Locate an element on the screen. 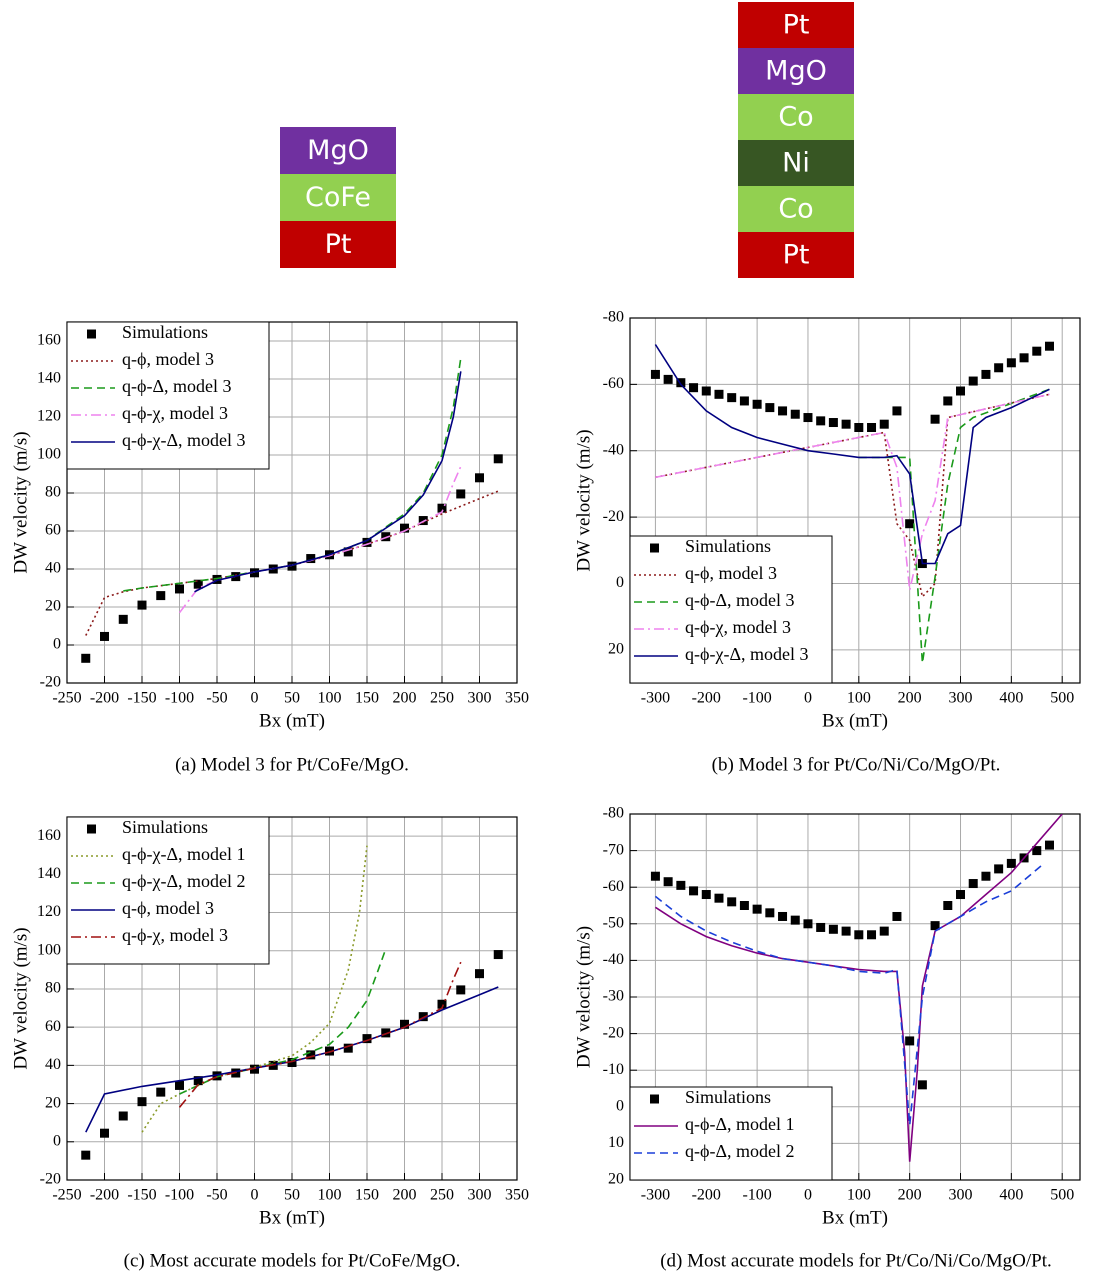 Image resolution: width=1113 pixels, height=1276 pixels. plot-frame is located at coordinates (292, 998).